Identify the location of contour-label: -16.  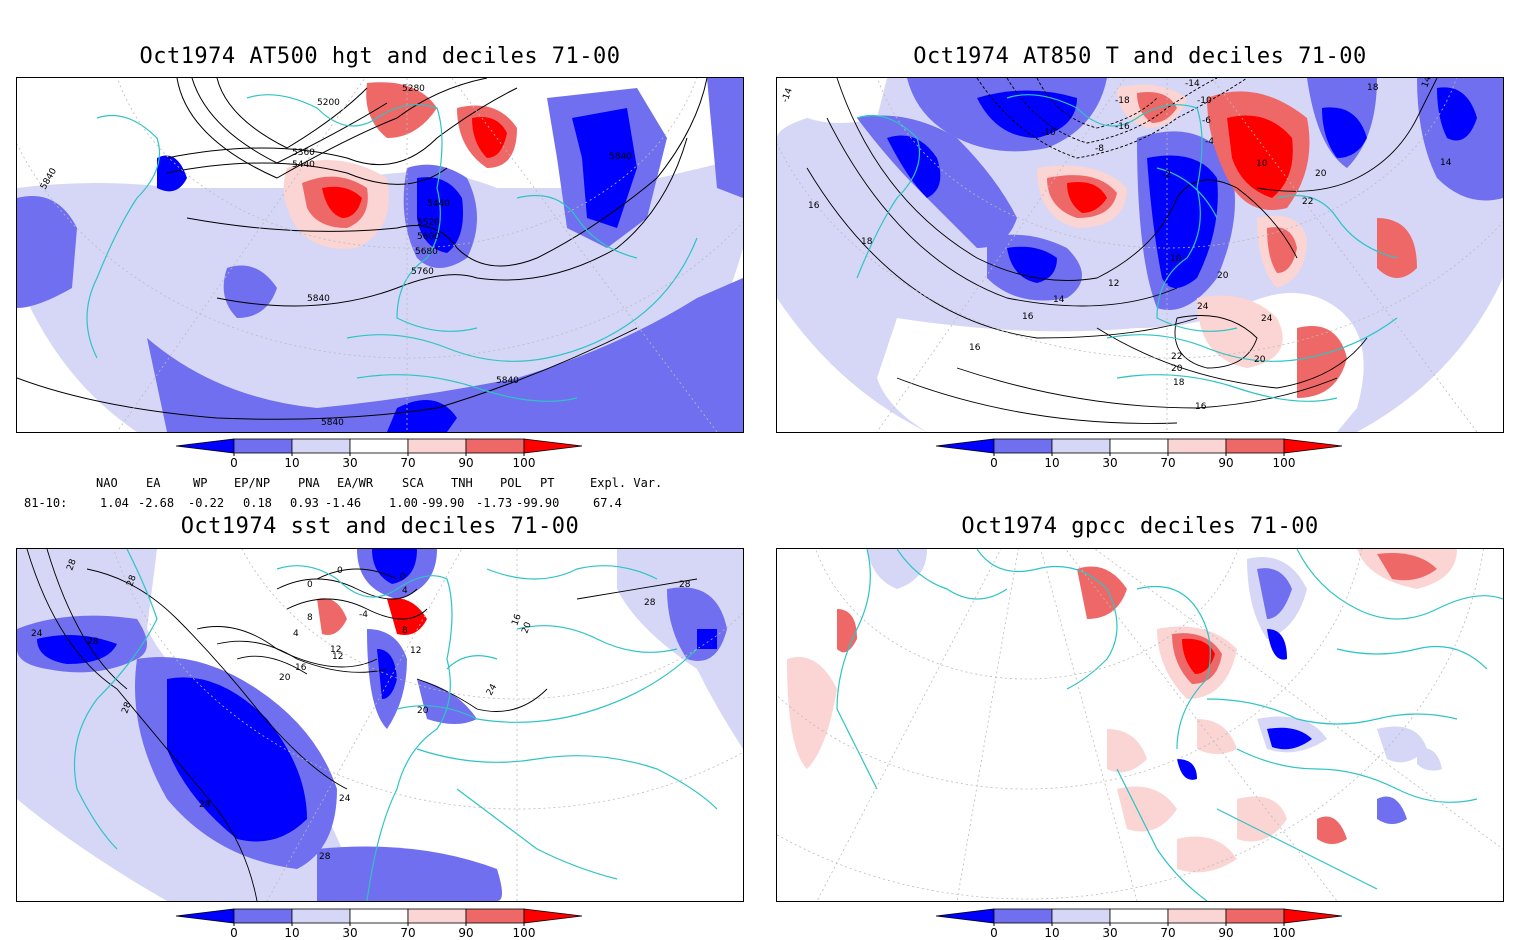
(1122, 127).